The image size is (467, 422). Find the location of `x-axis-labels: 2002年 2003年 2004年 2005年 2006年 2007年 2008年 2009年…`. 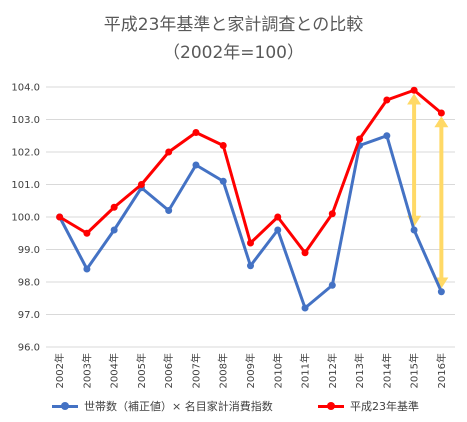

x-axis-labels: 2002年 2003年 2004年 2005年 2006年 2007年 2008年 2009年… is located at coordinates (250, 370).